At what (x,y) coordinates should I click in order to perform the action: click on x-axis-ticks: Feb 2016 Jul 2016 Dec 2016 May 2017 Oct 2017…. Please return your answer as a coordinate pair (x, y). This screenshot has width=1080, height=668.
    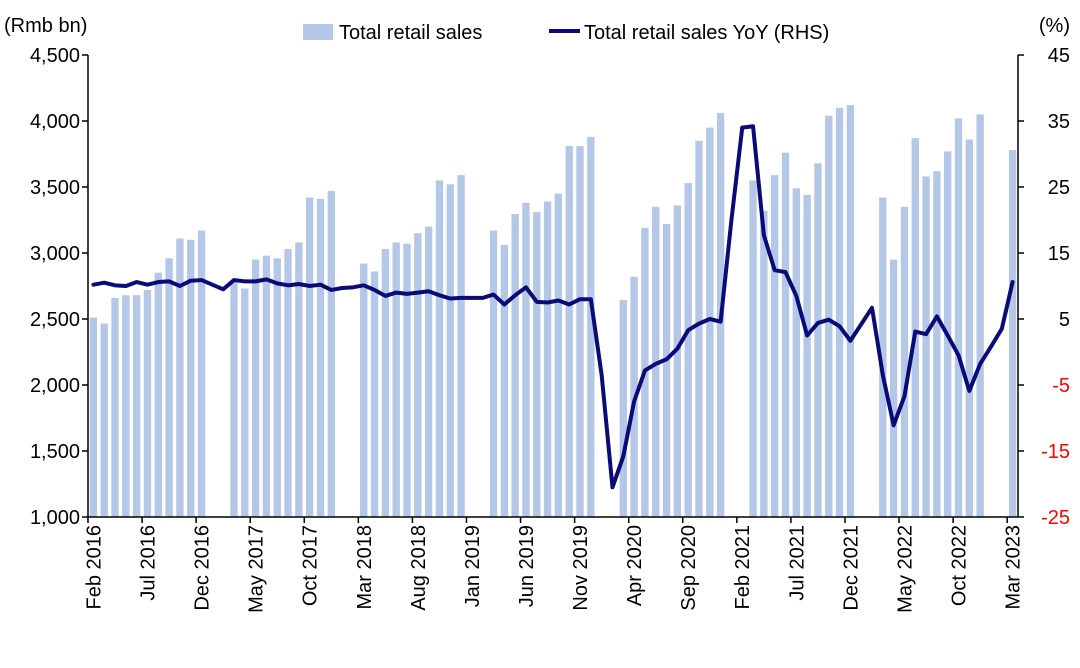
    Looking at the image, I should click on (554, 565).